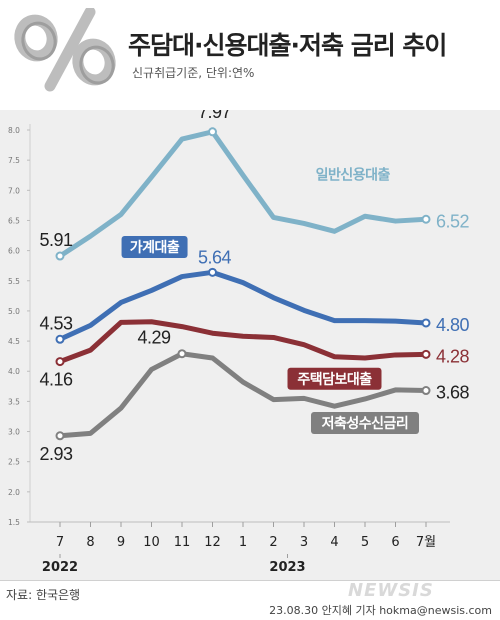  I want to click on y-tick-label: 8.0, so click(14, 130).